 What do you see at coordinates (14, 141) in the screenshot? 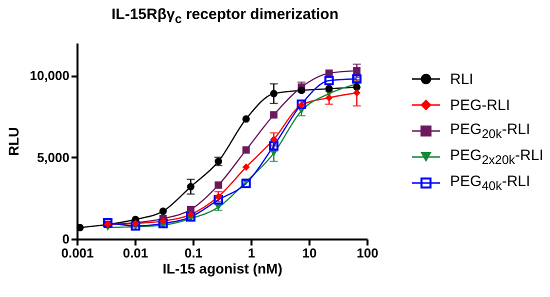
I see `y-axis-title: RLU` at bounding box center [14, 141].